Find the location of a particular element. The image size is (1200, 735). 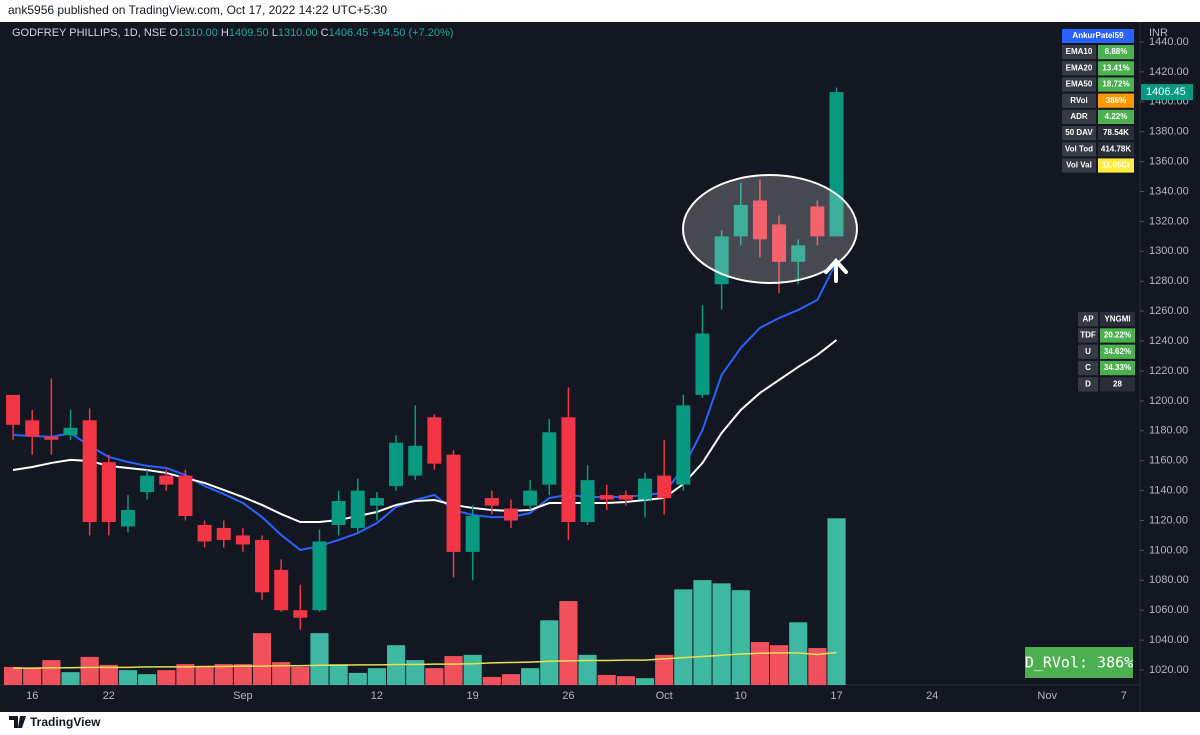

table-label: AP is located at coordinates (1088, 318).